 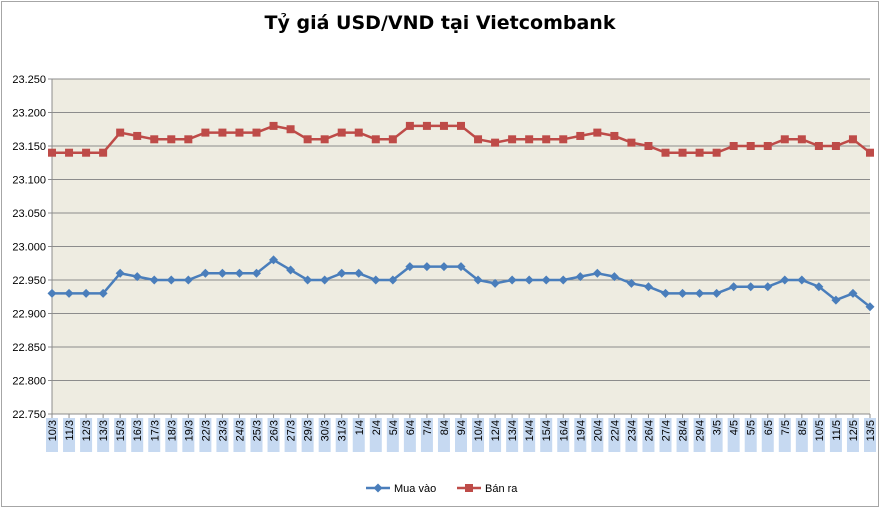 I want to click on x-tick-label: 5/4, so click(x=394, y=427).